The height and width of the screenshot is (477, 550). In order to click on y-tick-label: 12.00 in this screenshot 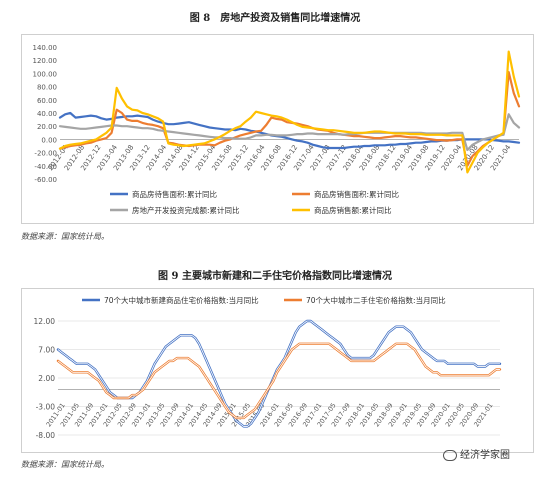, I will do `click(45, 321)`.